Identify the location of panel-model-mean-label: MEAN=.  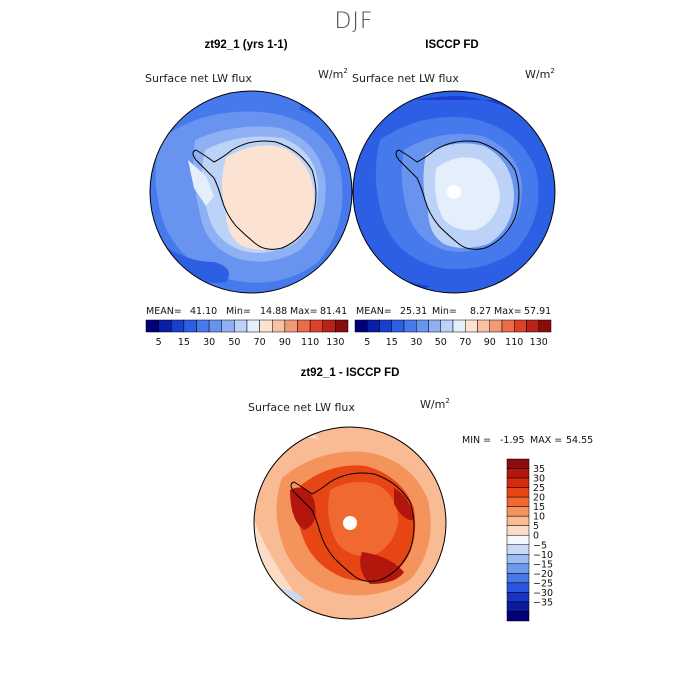
(164, 311).